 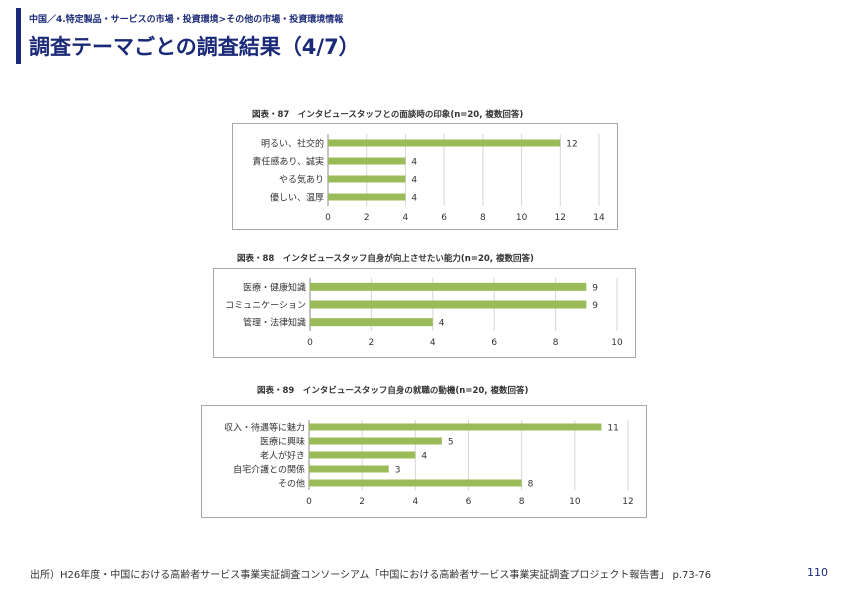 I want to click on category-label: その他, so click(x=291, y=484).